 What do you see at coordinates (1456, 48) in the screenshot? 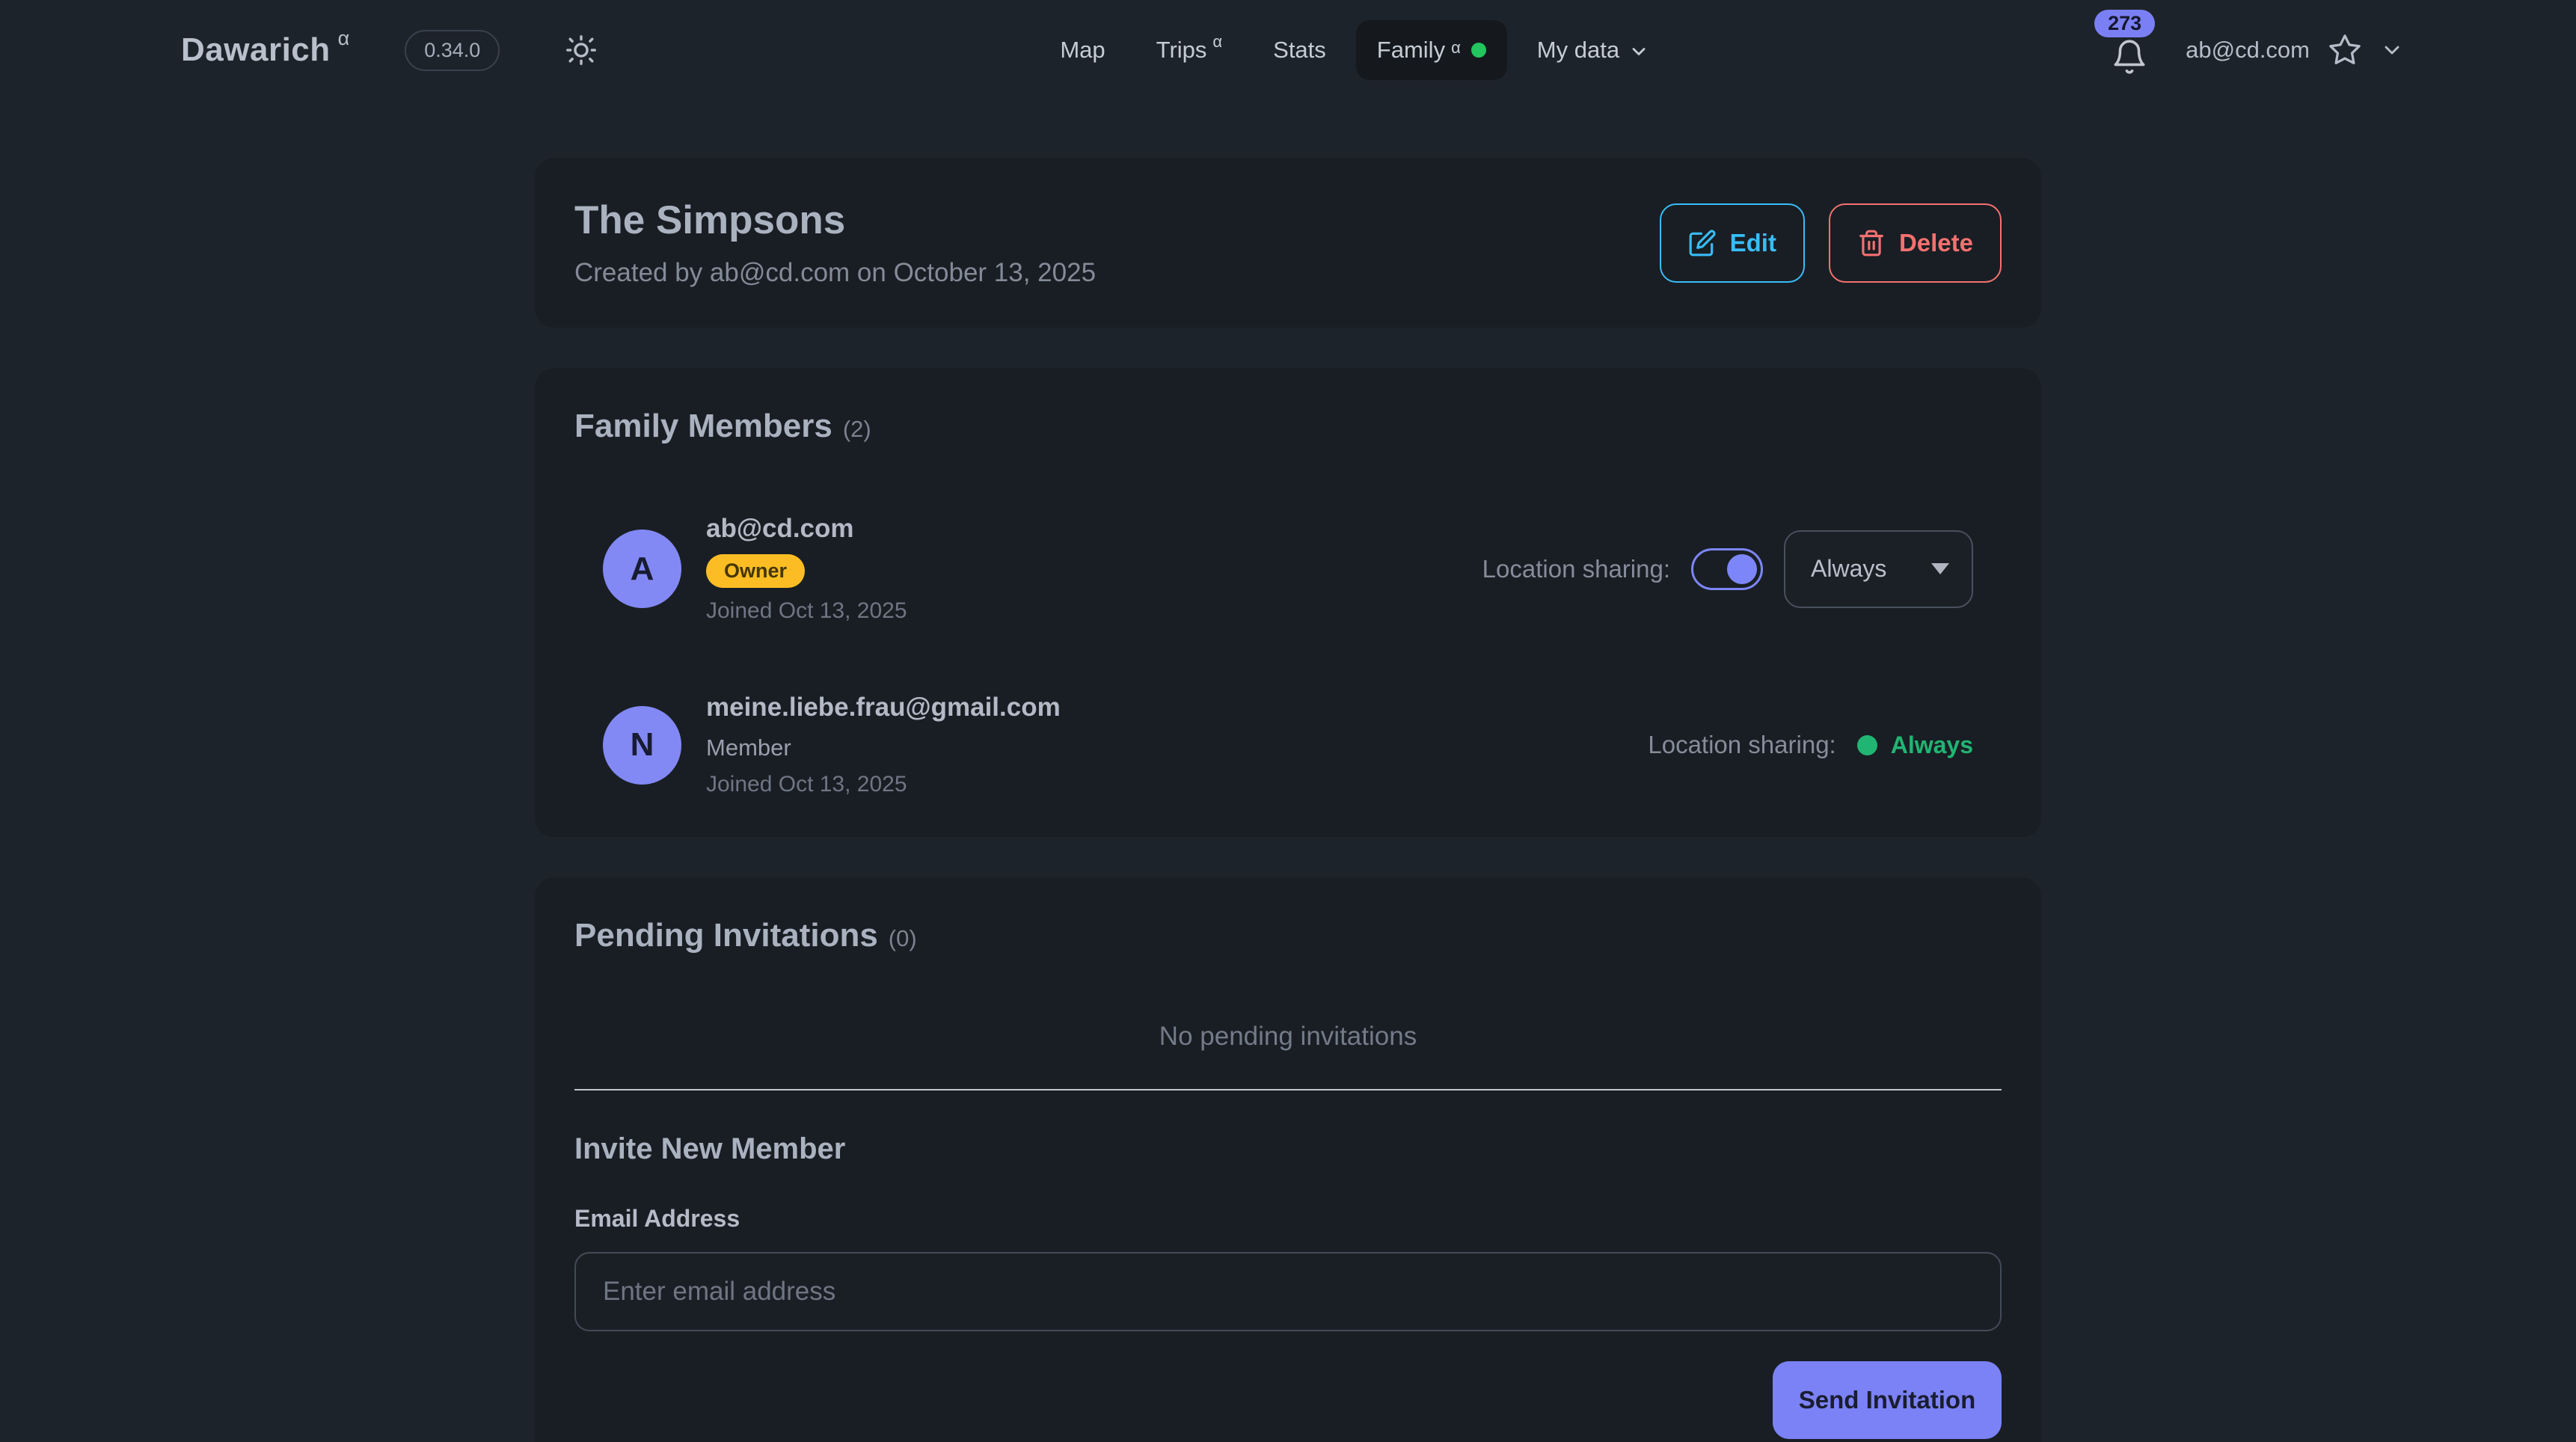
I see `nav-item-family-alpha-sup: α` at bounding box center [1456, 48].